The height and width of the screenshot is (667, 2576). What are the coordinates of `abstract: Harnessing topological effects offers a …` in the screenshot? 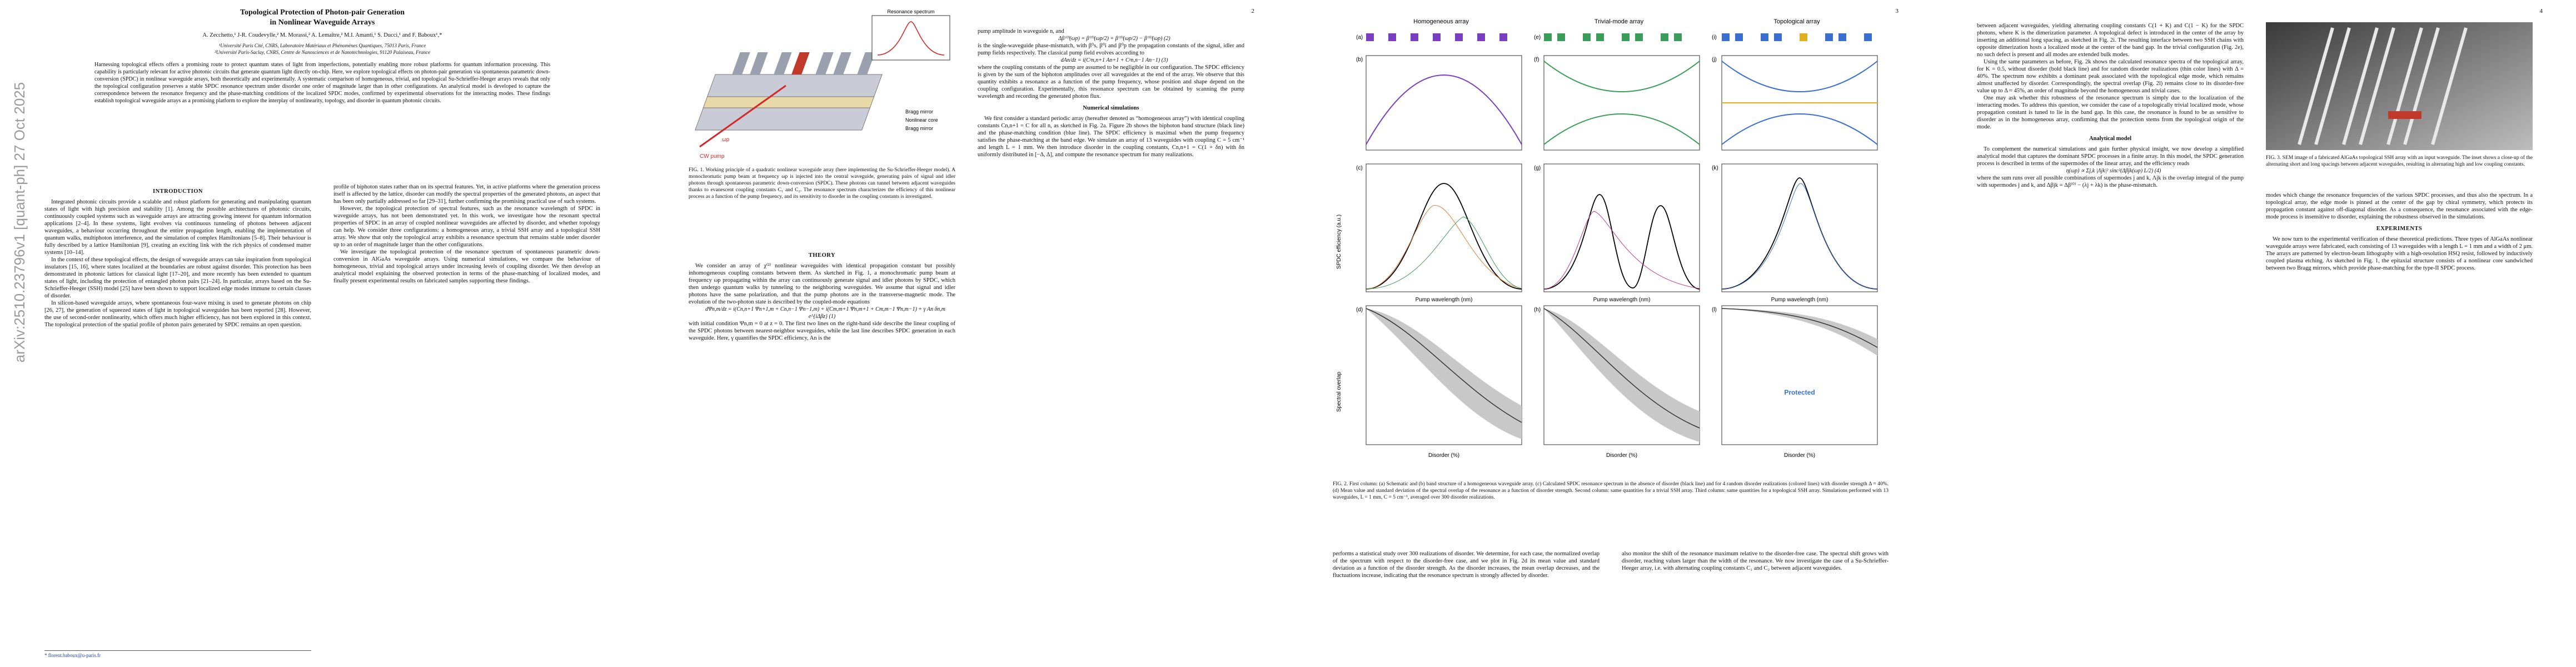 It's located at (322, 83).